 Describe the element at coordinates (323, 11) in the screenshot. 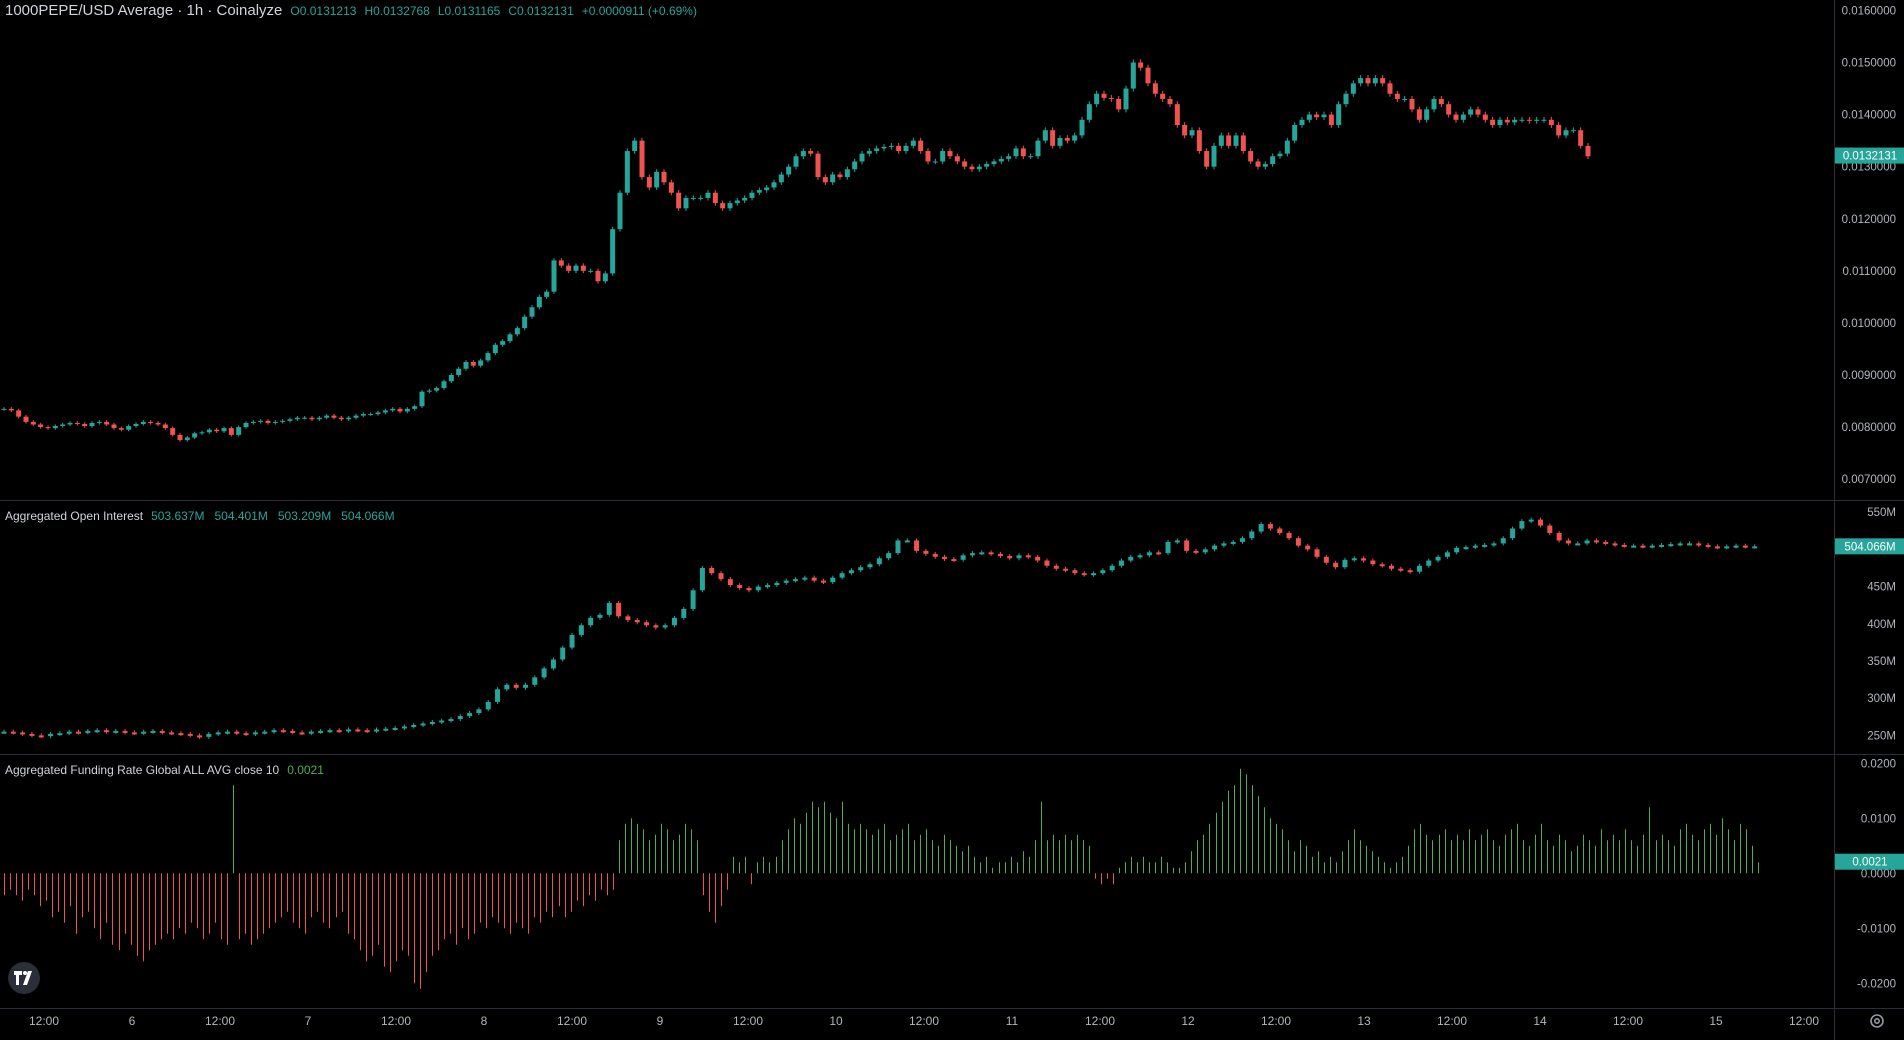

I see `open-value: O0.0131213` at that location.